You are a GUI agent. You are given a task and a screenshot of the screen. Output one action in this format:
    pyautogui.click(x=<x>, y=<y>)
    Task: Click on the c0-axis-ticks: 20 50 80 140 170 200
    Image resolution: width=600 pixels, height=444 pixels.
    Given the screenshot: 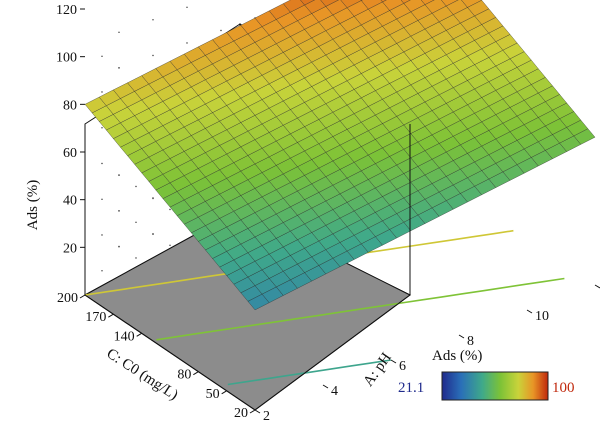 What is the action you would take?
    pyautogui.click(x=156, y=356)
    